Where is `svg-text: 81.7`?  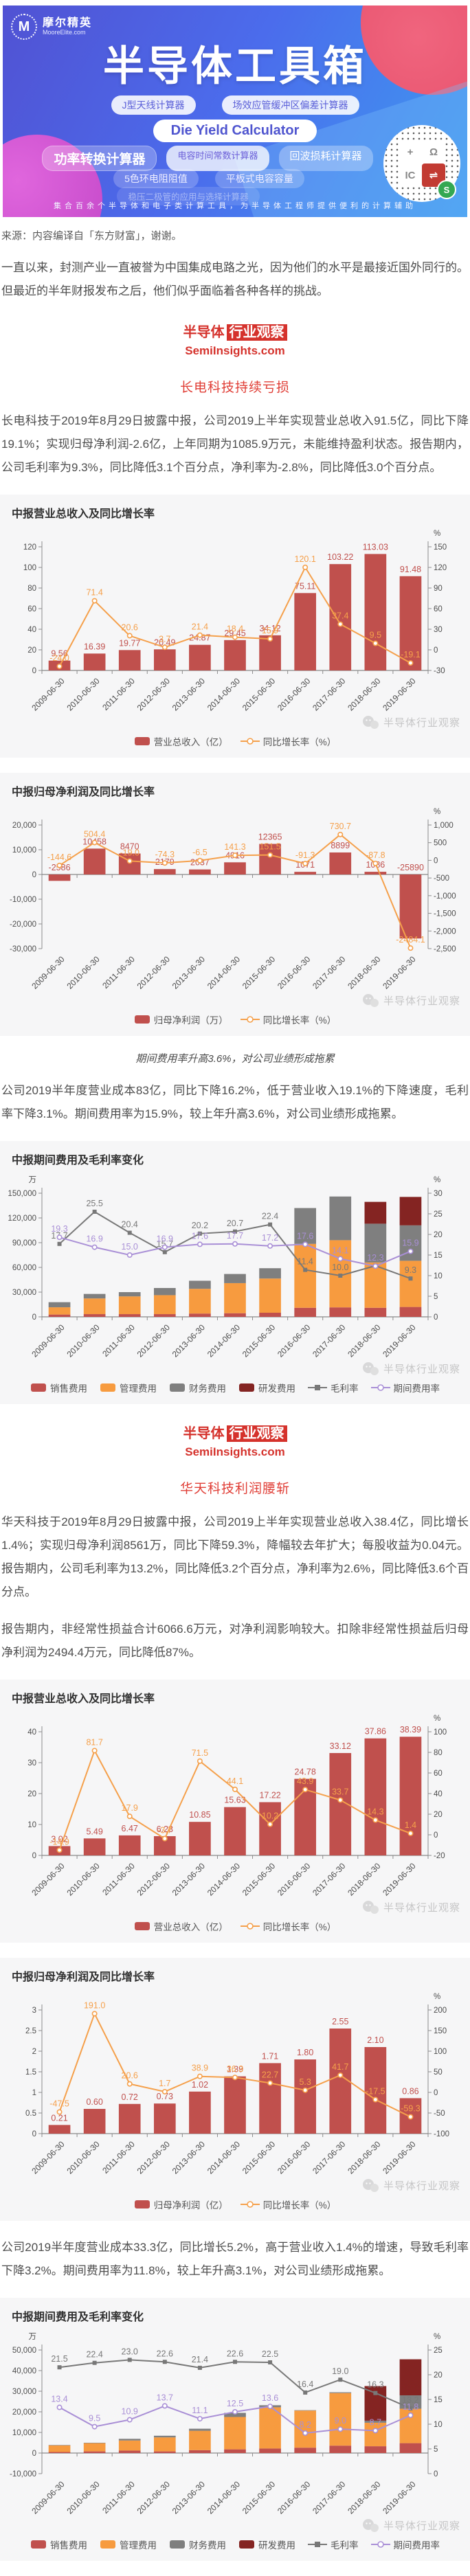 svg-text: 81.7 is located at coordinates (94, 1742).